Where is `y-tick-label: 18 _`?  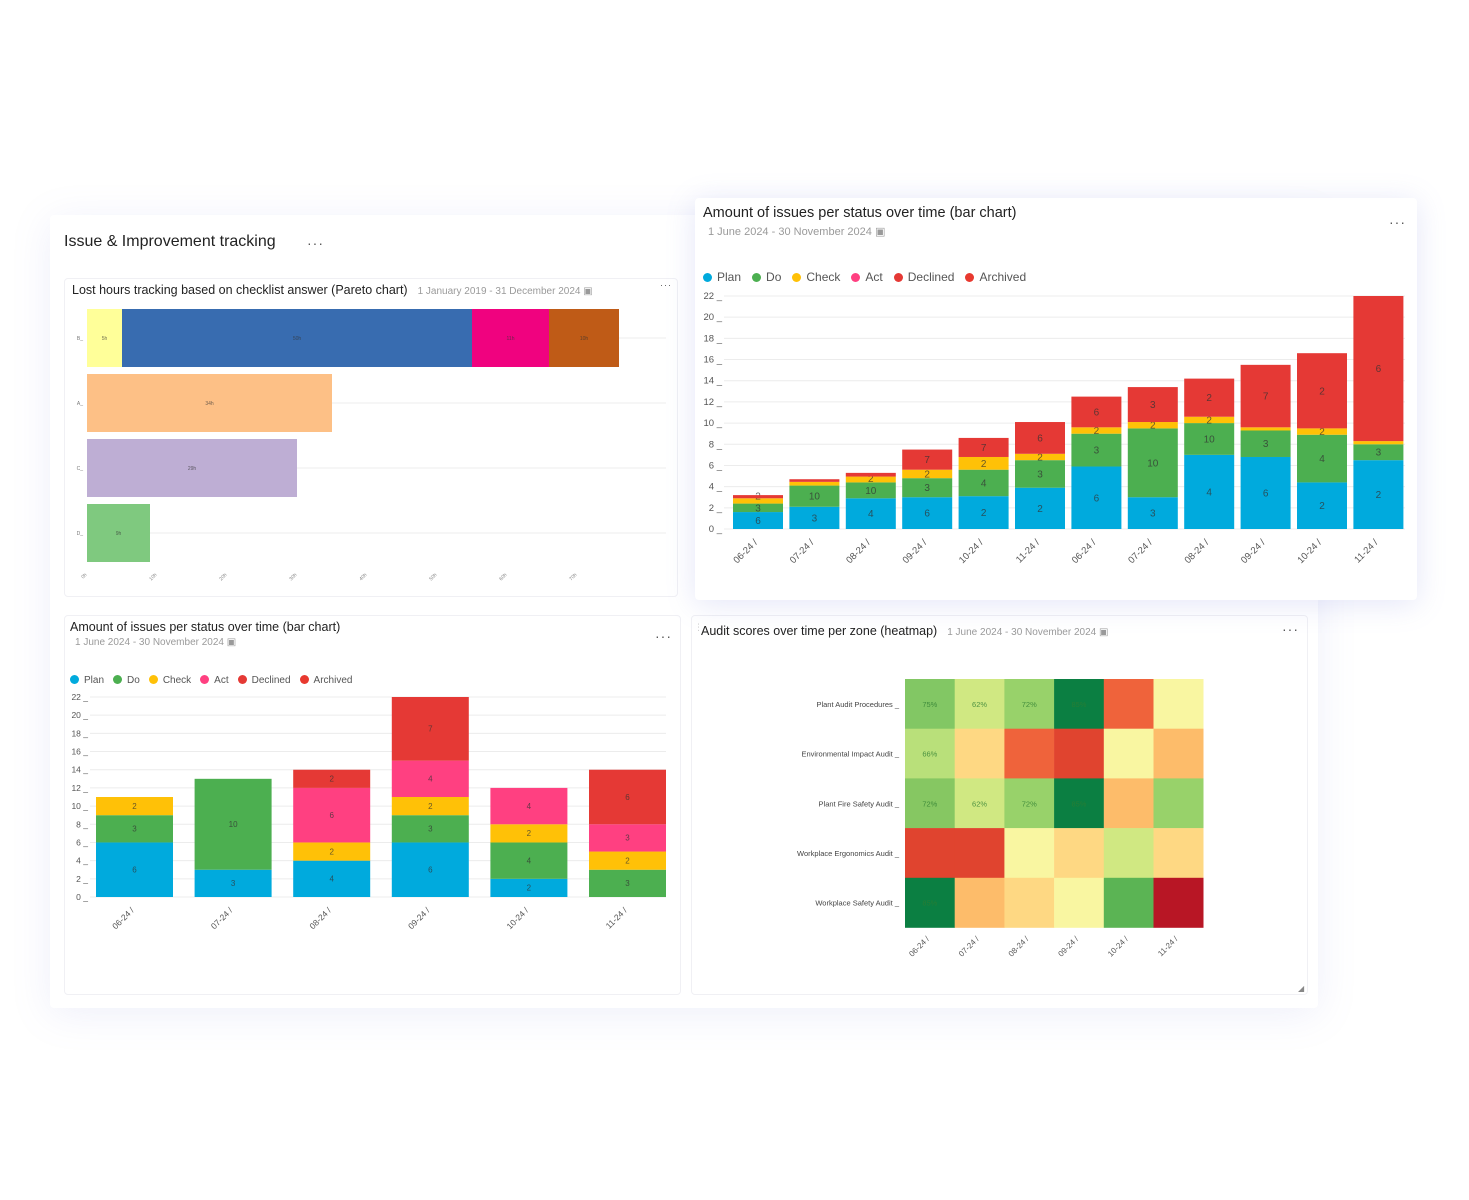 y-tick-label: 18 _ is located at coordinates (79, 733).